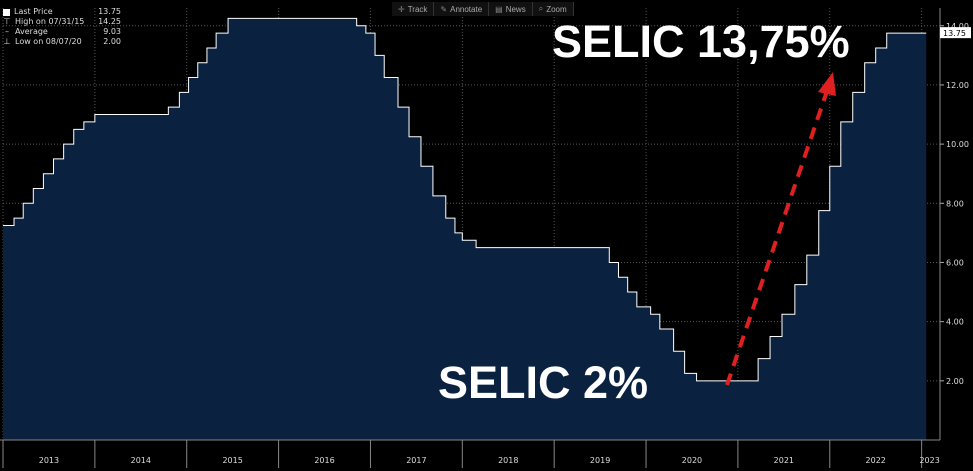 This screenshot has height=471, width=973. I want to click on annotate-button: ✎ Annotate, so click(462, 9).